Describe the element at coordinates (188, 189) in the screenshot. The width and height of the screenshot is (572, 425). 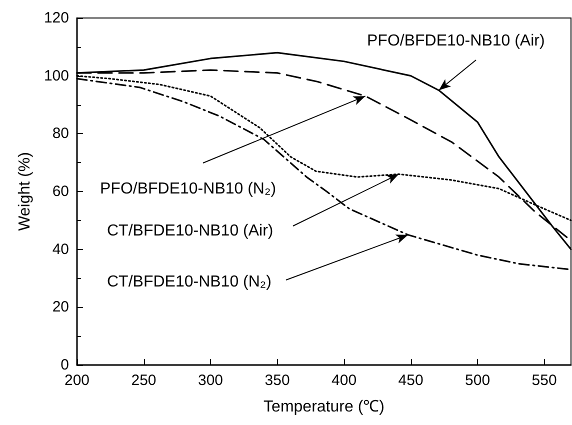
I see `annotation: PFO/BFDE10-NB10 (N₂)` at that location.